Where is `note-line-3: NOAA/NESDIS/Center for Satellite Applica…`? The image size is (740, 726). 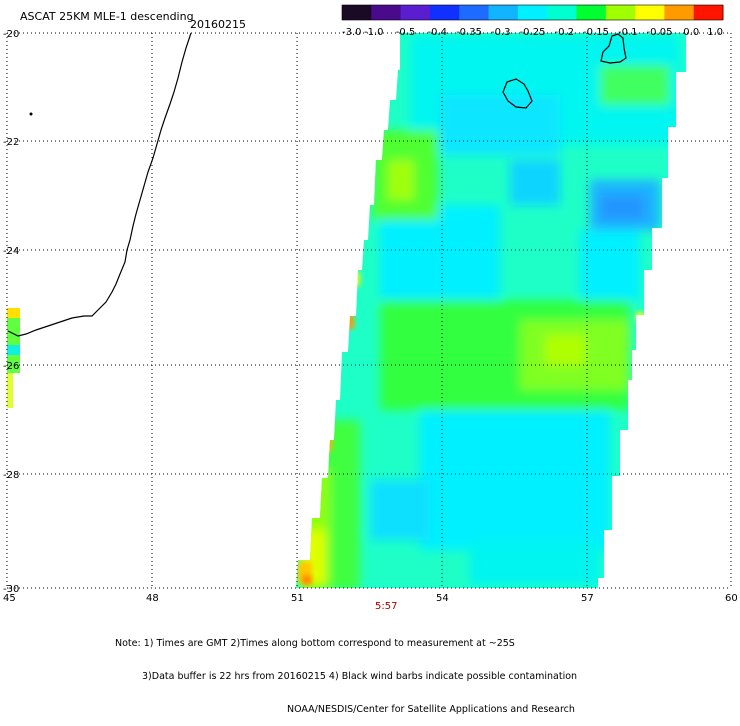 note-line-3: NOAA/NESDIS/Center for Satellite Applica… is located at coordinates (431, 709).